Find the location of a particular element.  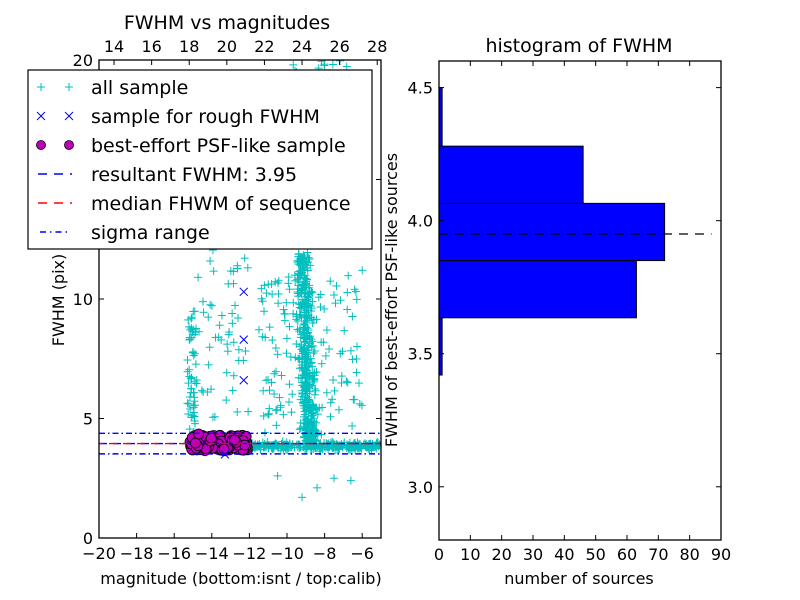

y-tick-label: 5 is located at coordinates (88, 419).